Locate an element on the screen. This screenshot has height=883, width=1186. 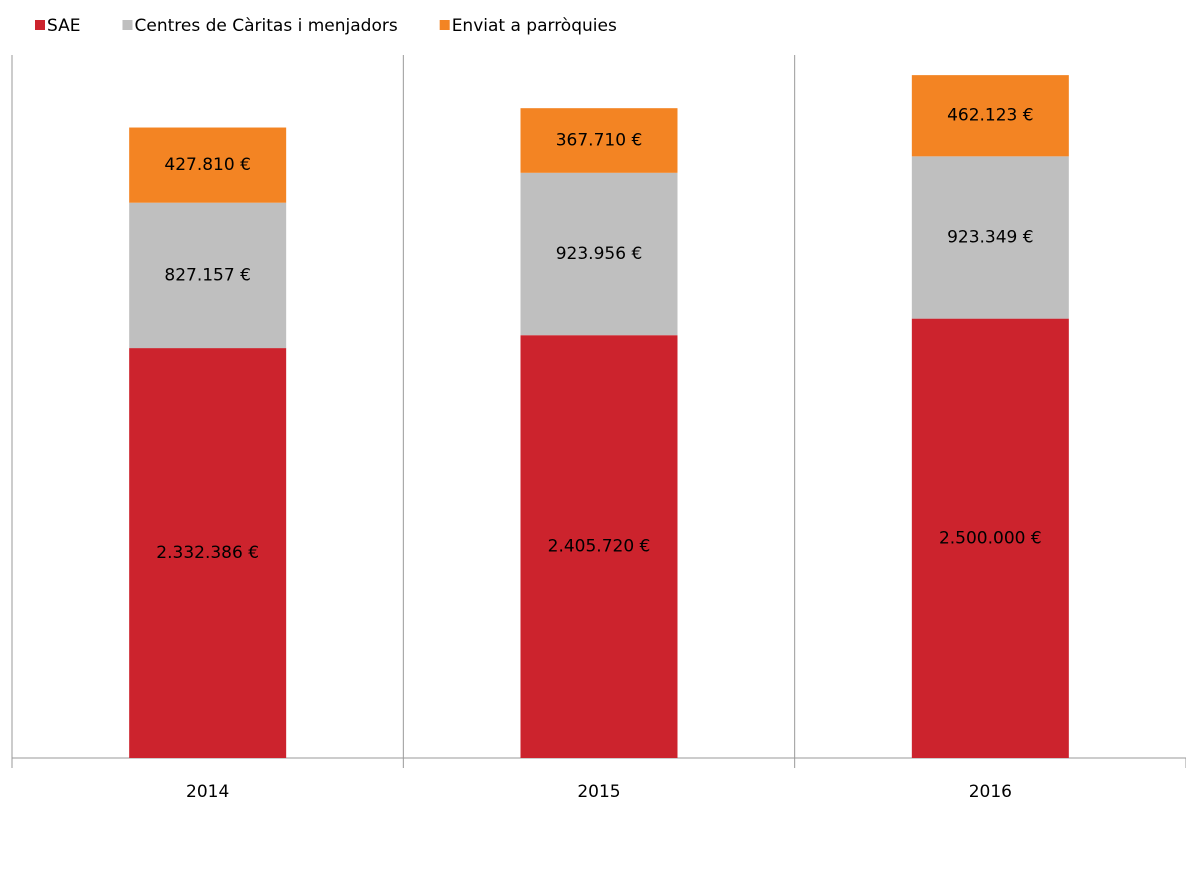
data-label: 367.710 € is located at coordinates (599, 140).